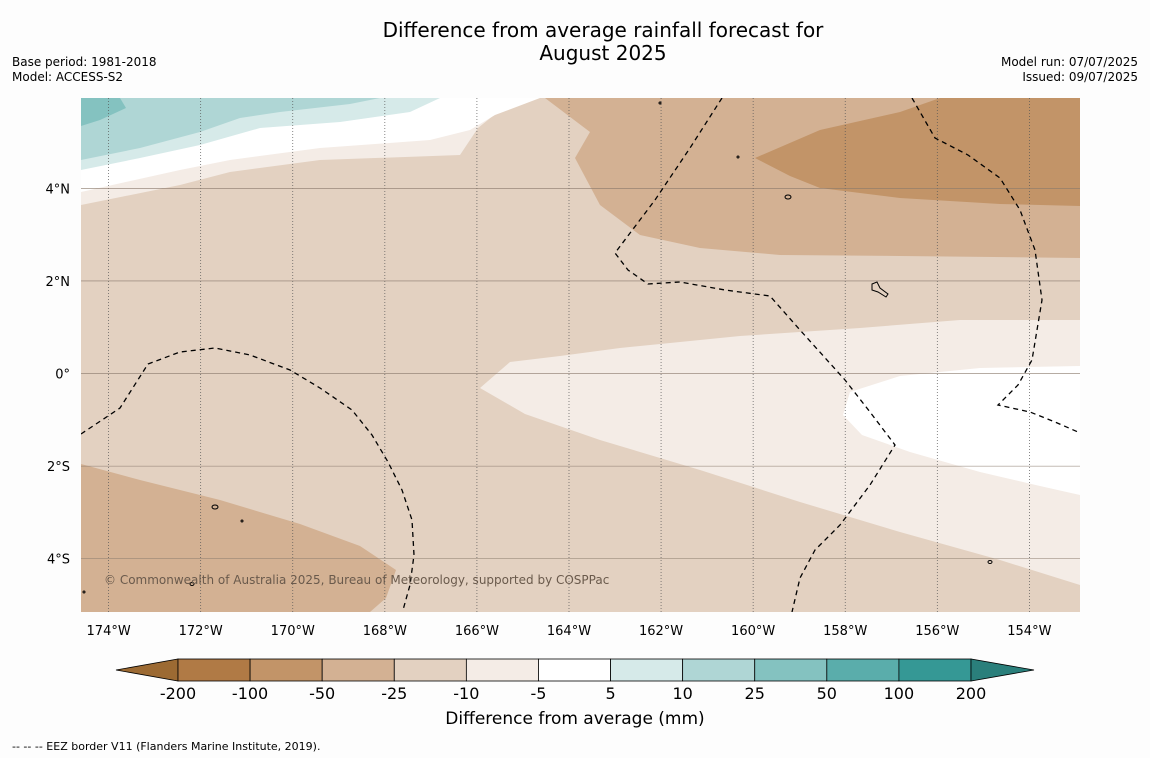  Describe the element at coordinates (201, 631) in the screenshot. I see `lon-tick-label: 172°W` at that location.